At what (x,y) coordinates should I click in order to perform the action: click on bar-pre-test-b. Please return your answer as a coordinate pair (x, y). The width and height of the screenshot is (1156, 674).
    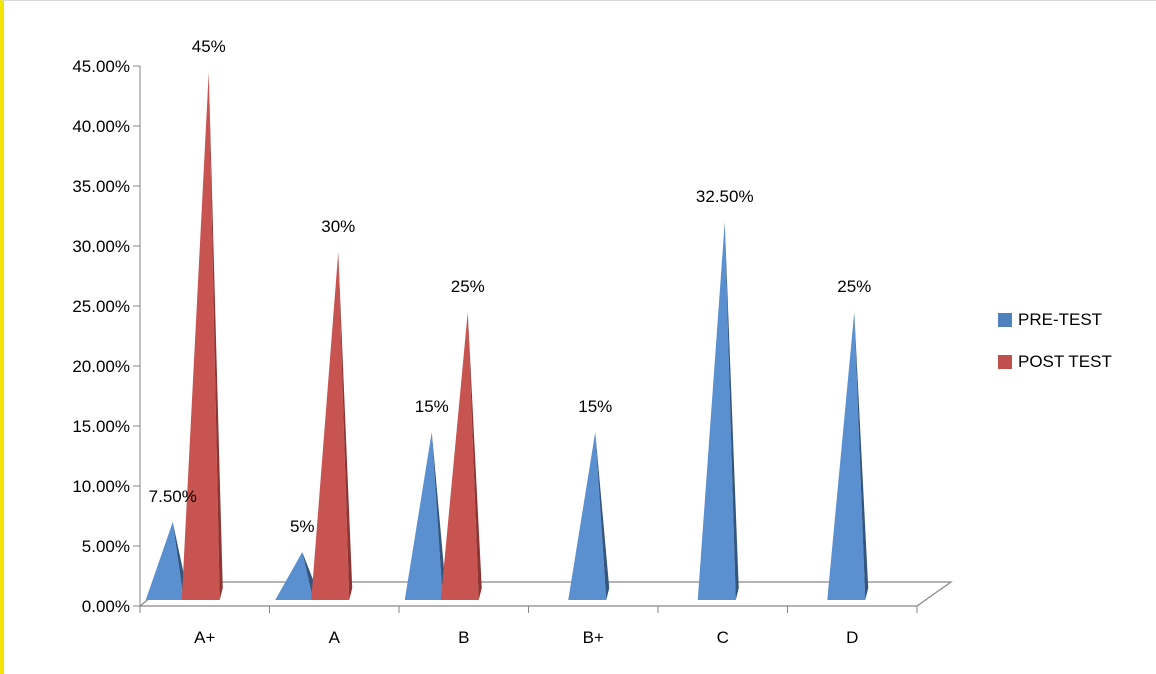
    Looking at the image, I should click on (423, 516).